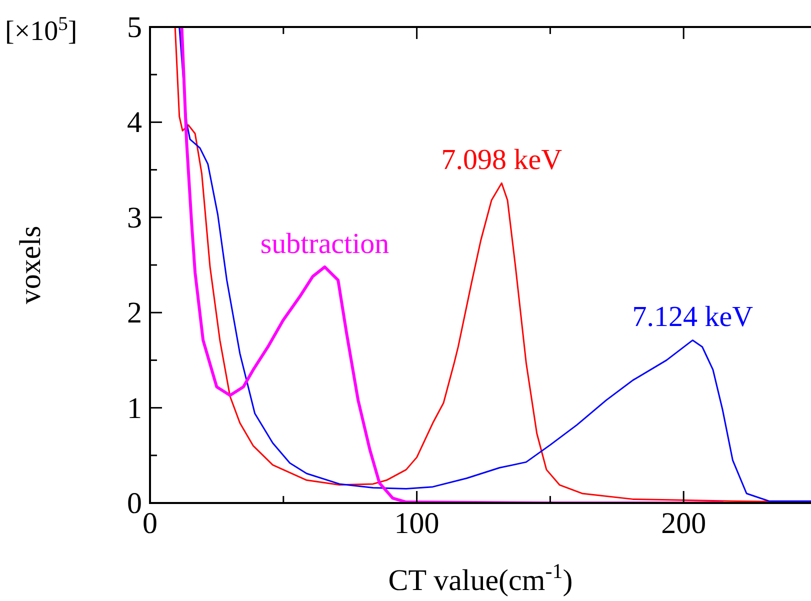 The width and height of the screenshot is (811, 601). I want to click on y-axis-title: voxels, so click(30, 265).